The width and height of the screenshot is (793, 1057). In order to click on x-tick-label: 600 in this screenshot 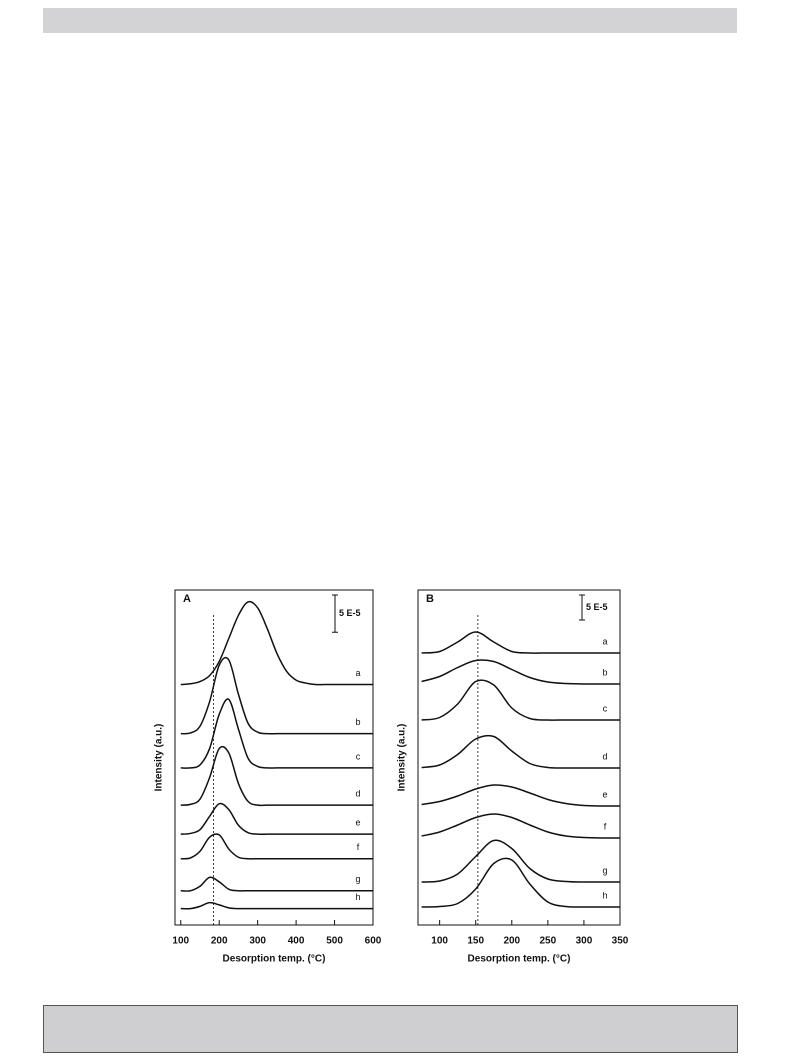, I will do `click(373, 941)`.